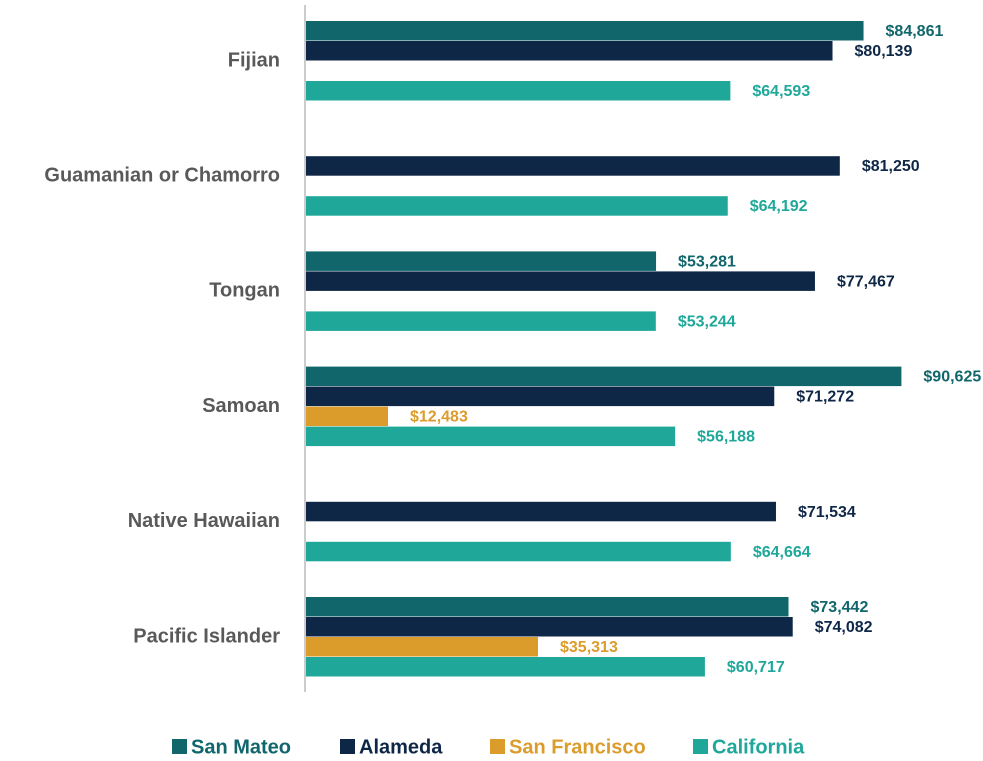 The width and height of the screenshot is (983, 761). Describe the element at coordinates (827, 512) in the screenshot. I see `value-label: $71,534` at that location.